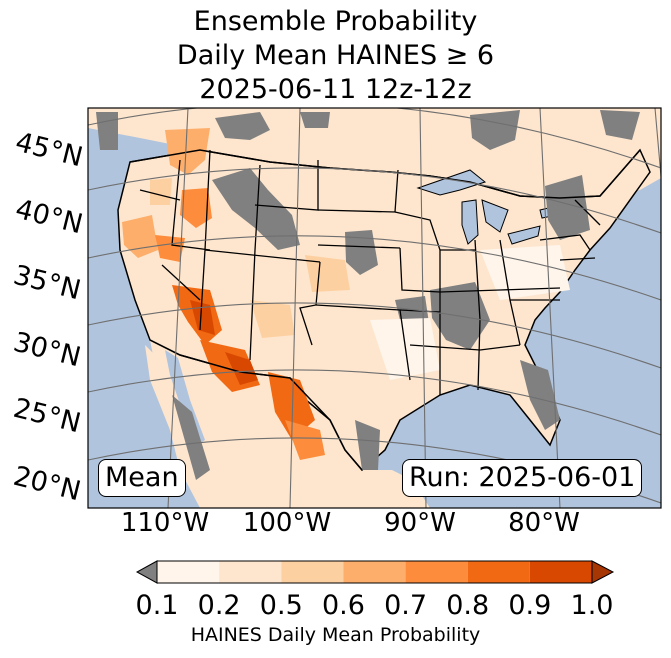  Describe the element at coordinates (603, 572) in the screenshot. I see `colorbar-over-arrow` at that location.